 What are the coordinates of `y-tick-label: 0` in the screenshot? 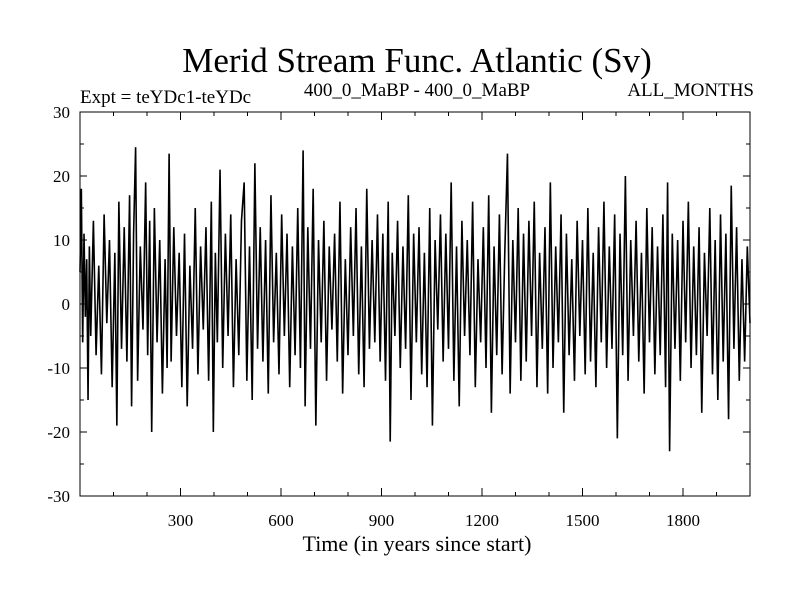 It's located at (66, 304).